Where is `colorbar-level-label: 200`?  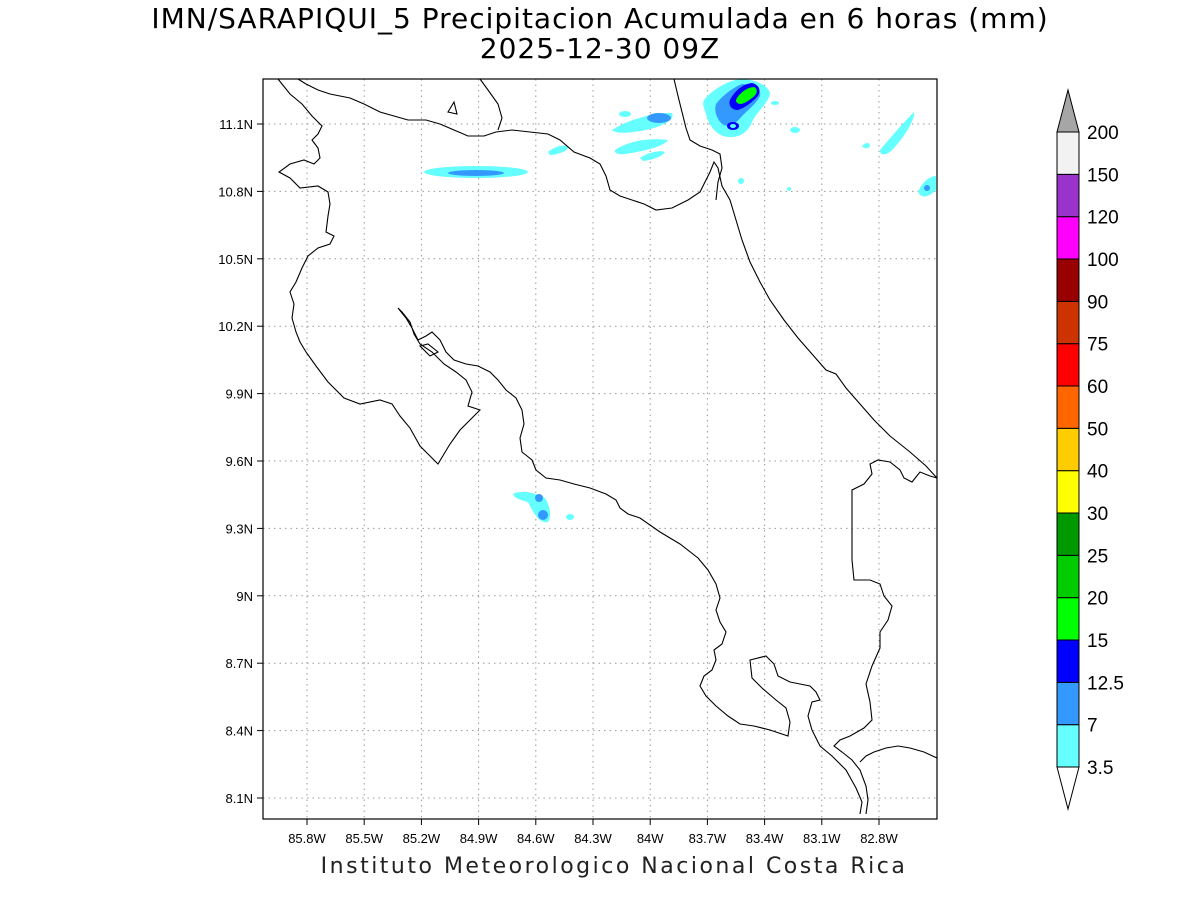 colorbar-level-label: 200 is located at coordinates (1103, 133).